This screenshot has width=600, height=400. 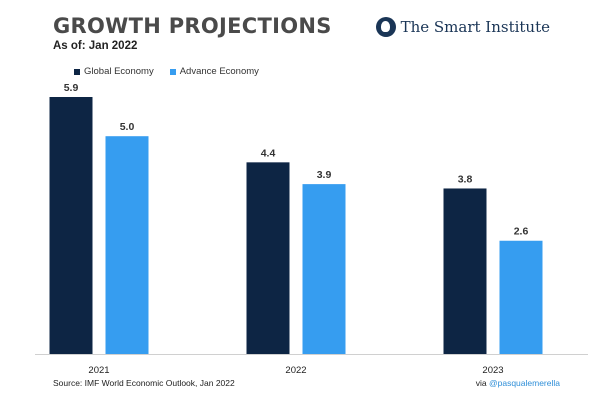 What do you see at coordinates (219, 71) in the screenshot?
I see `legend-label-advance: Advance Economy` at bounding box center [219, 71].